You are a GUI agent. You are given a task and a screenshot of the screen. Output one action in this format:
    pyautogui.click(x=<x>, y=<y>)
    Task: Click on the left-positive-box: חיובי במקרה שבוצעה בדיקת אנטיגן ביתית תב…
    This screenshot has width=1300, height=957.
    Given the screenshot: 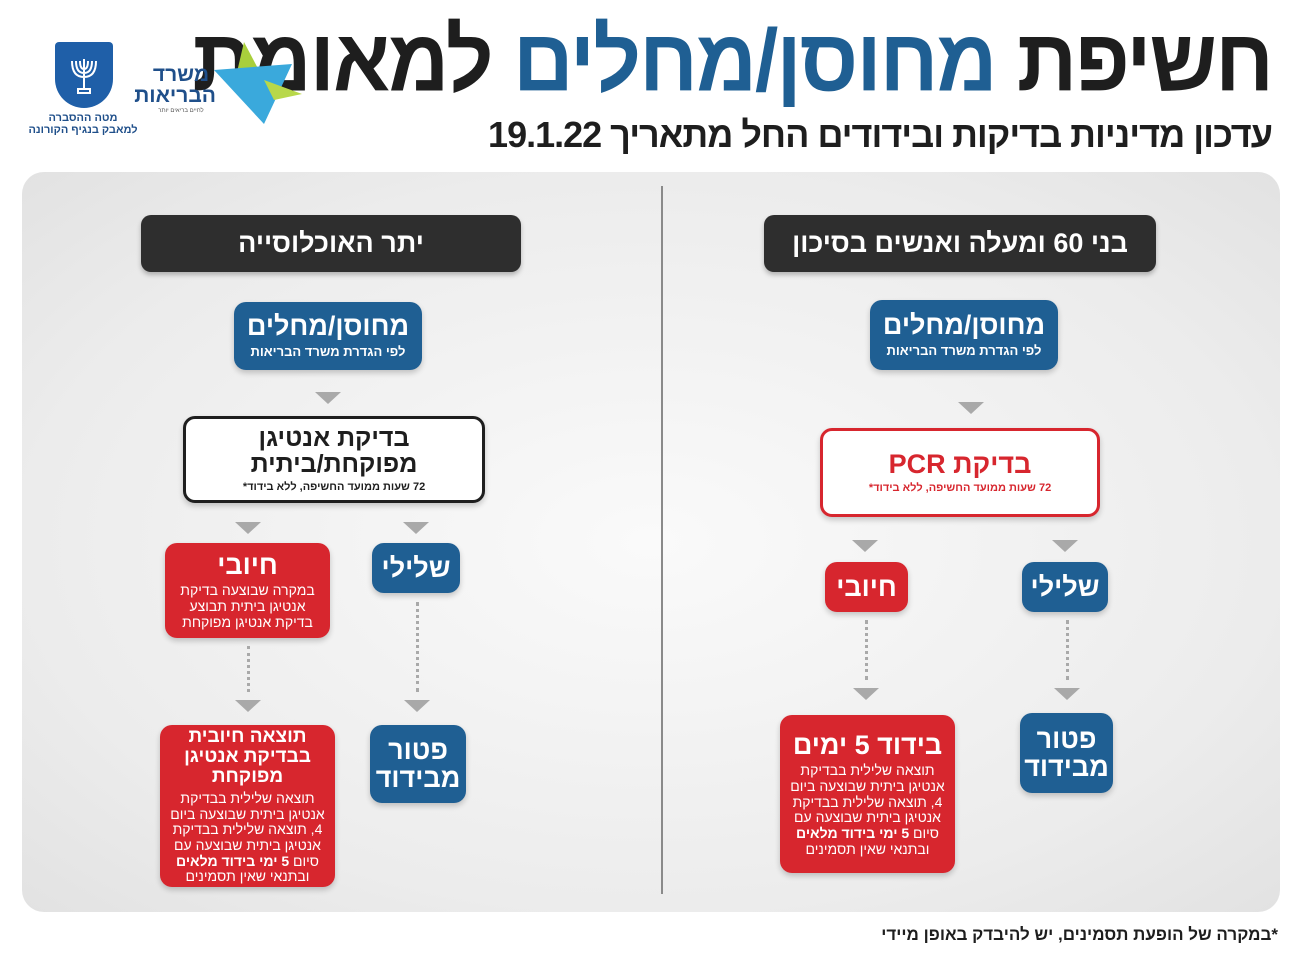 What is the action you would take?
    pyautogui.click(x=247, y=590)
    